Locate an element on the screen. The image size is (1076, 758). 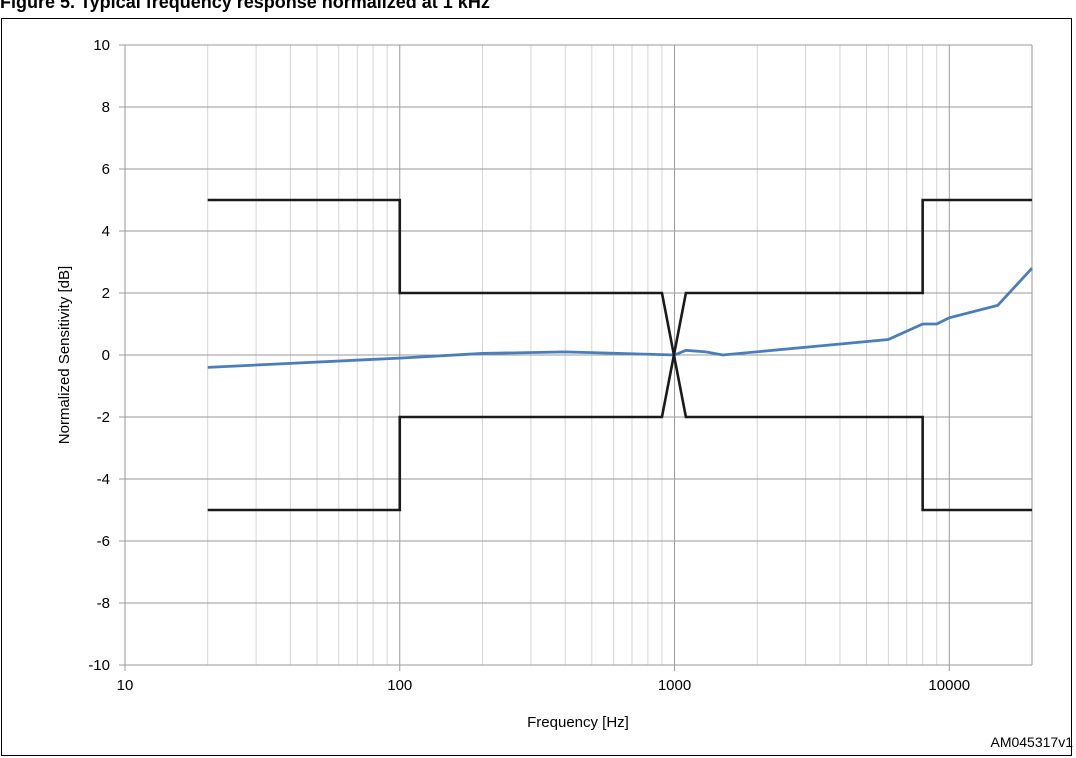
y-tick-label: -10 is located at coordinates (99, 665).